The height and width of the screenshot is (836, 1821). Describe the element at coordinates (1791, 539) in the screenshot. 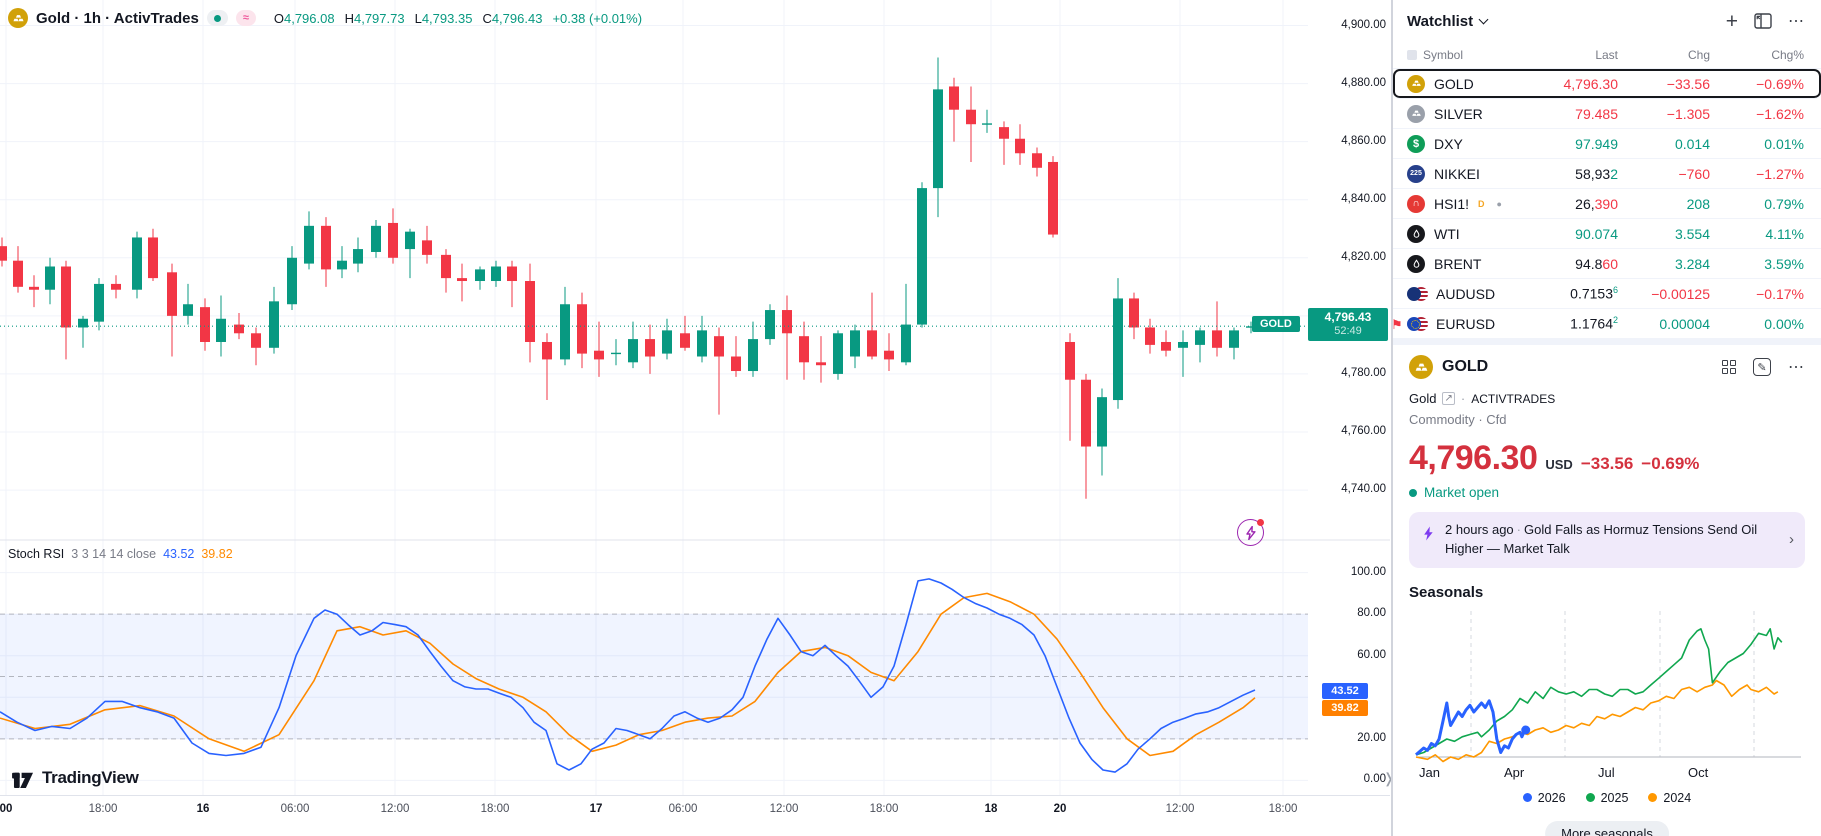

I see `news-chevron-icon: ›` at that location.